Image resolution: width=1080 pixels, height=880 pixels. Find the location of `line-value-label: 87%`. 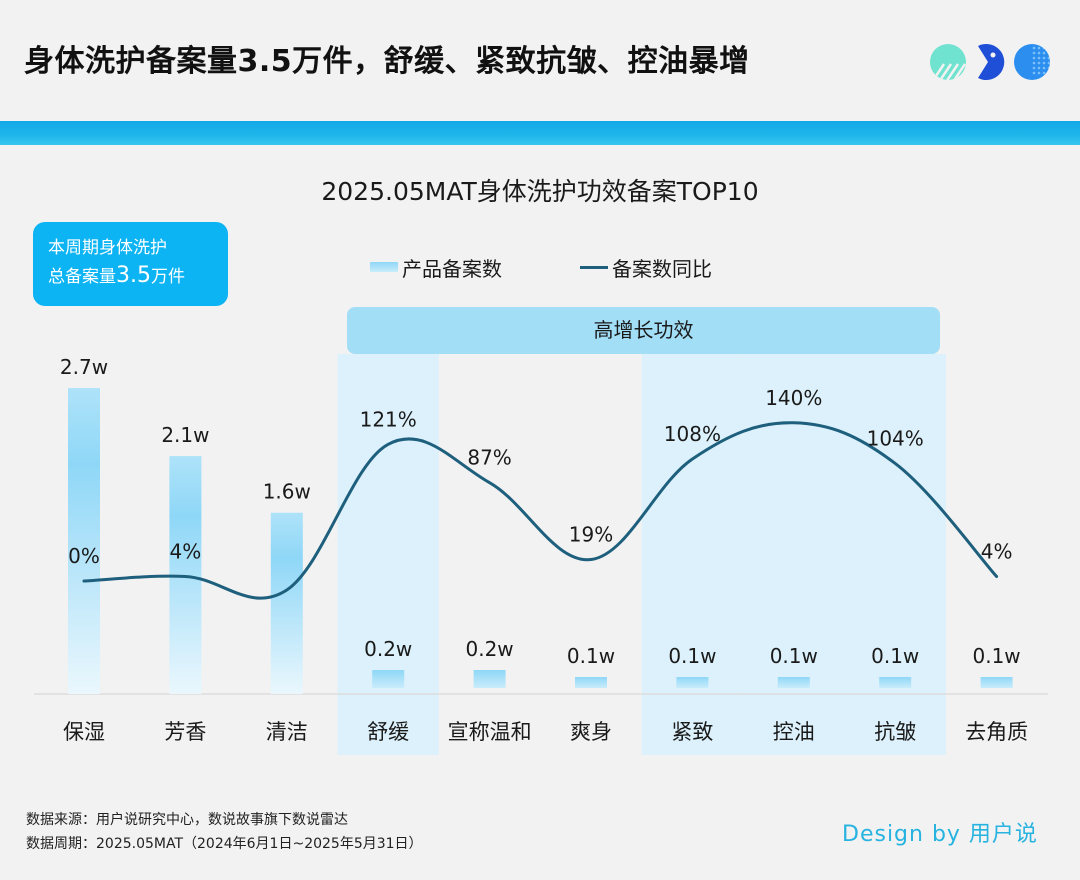

line-value-label: 87% is located at coordinates (489, 458).